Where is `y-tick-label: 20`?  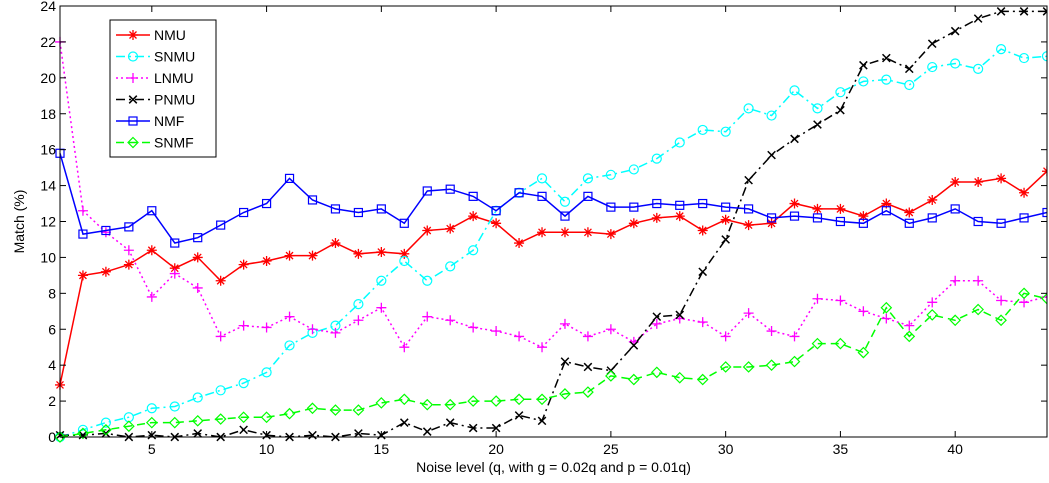 y-tick-label: 20 is located at coordinates (48, 78).